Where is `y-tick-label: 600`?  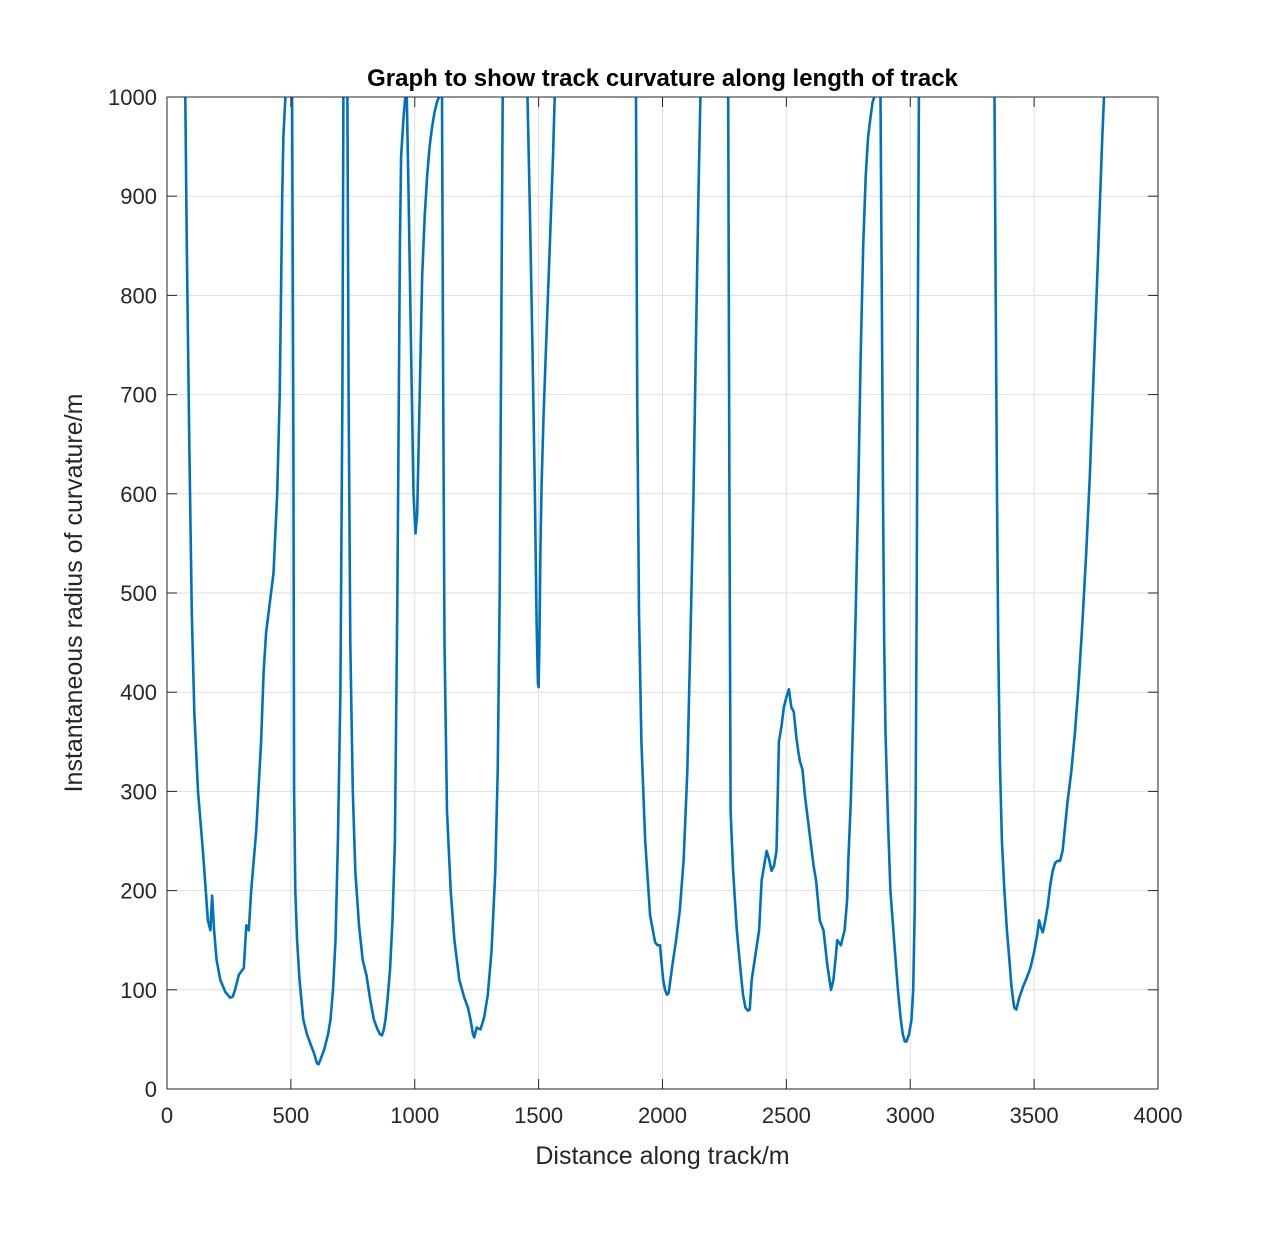
y-tick-label: 600 is located at coordinates (138, 494).